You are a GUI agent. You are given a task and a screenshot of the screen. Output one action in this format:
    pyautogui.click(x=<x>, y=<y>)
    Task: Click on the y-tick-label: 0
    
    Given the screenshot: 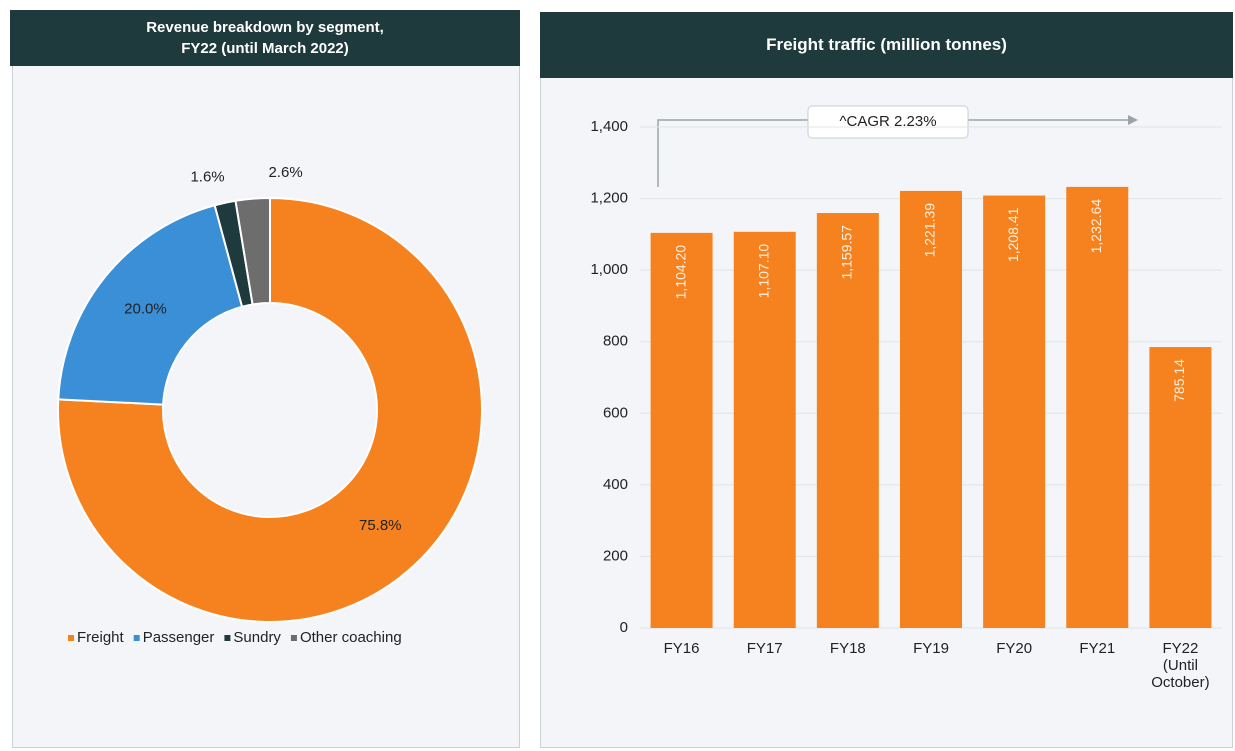 What is the action you would take?
    pyautogui.click(x=624, y=627)
    